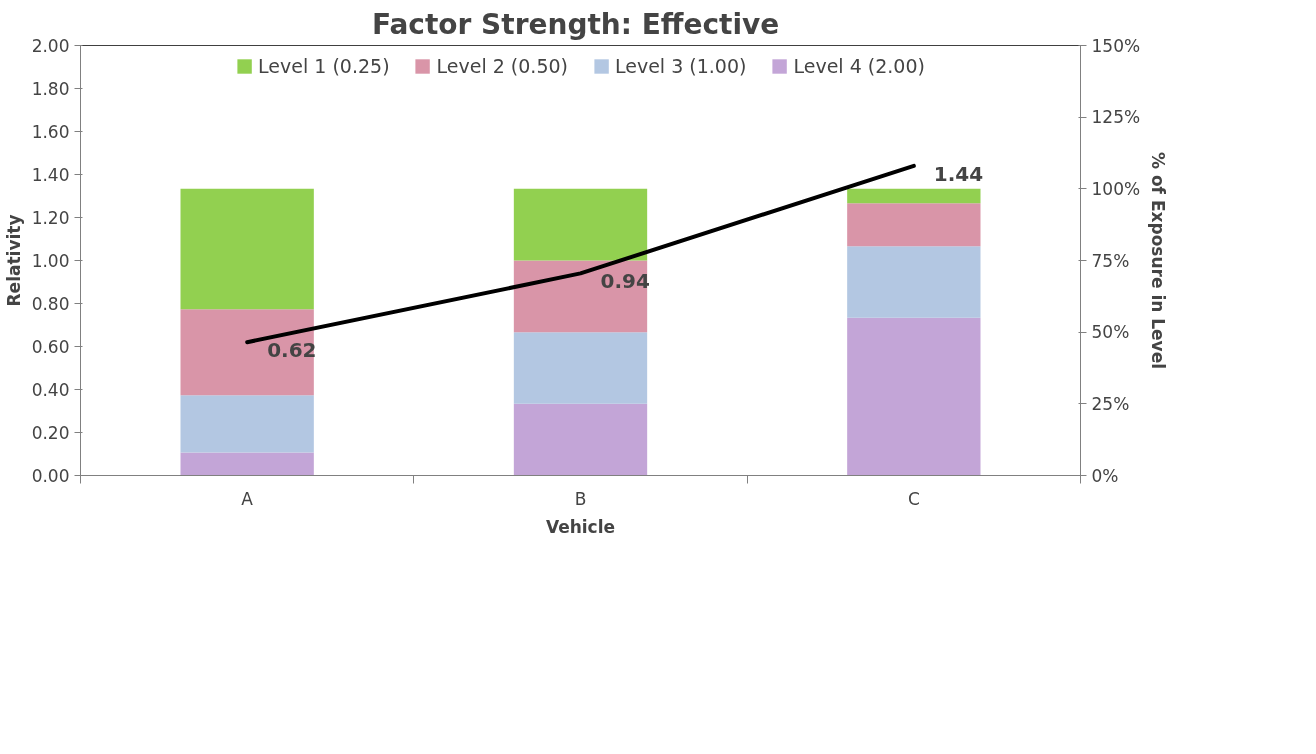  What do you see at coordinates (13, 260) in the screenshot?
I see `y-axis-title: Relativity` at bounding box center [13, 260].